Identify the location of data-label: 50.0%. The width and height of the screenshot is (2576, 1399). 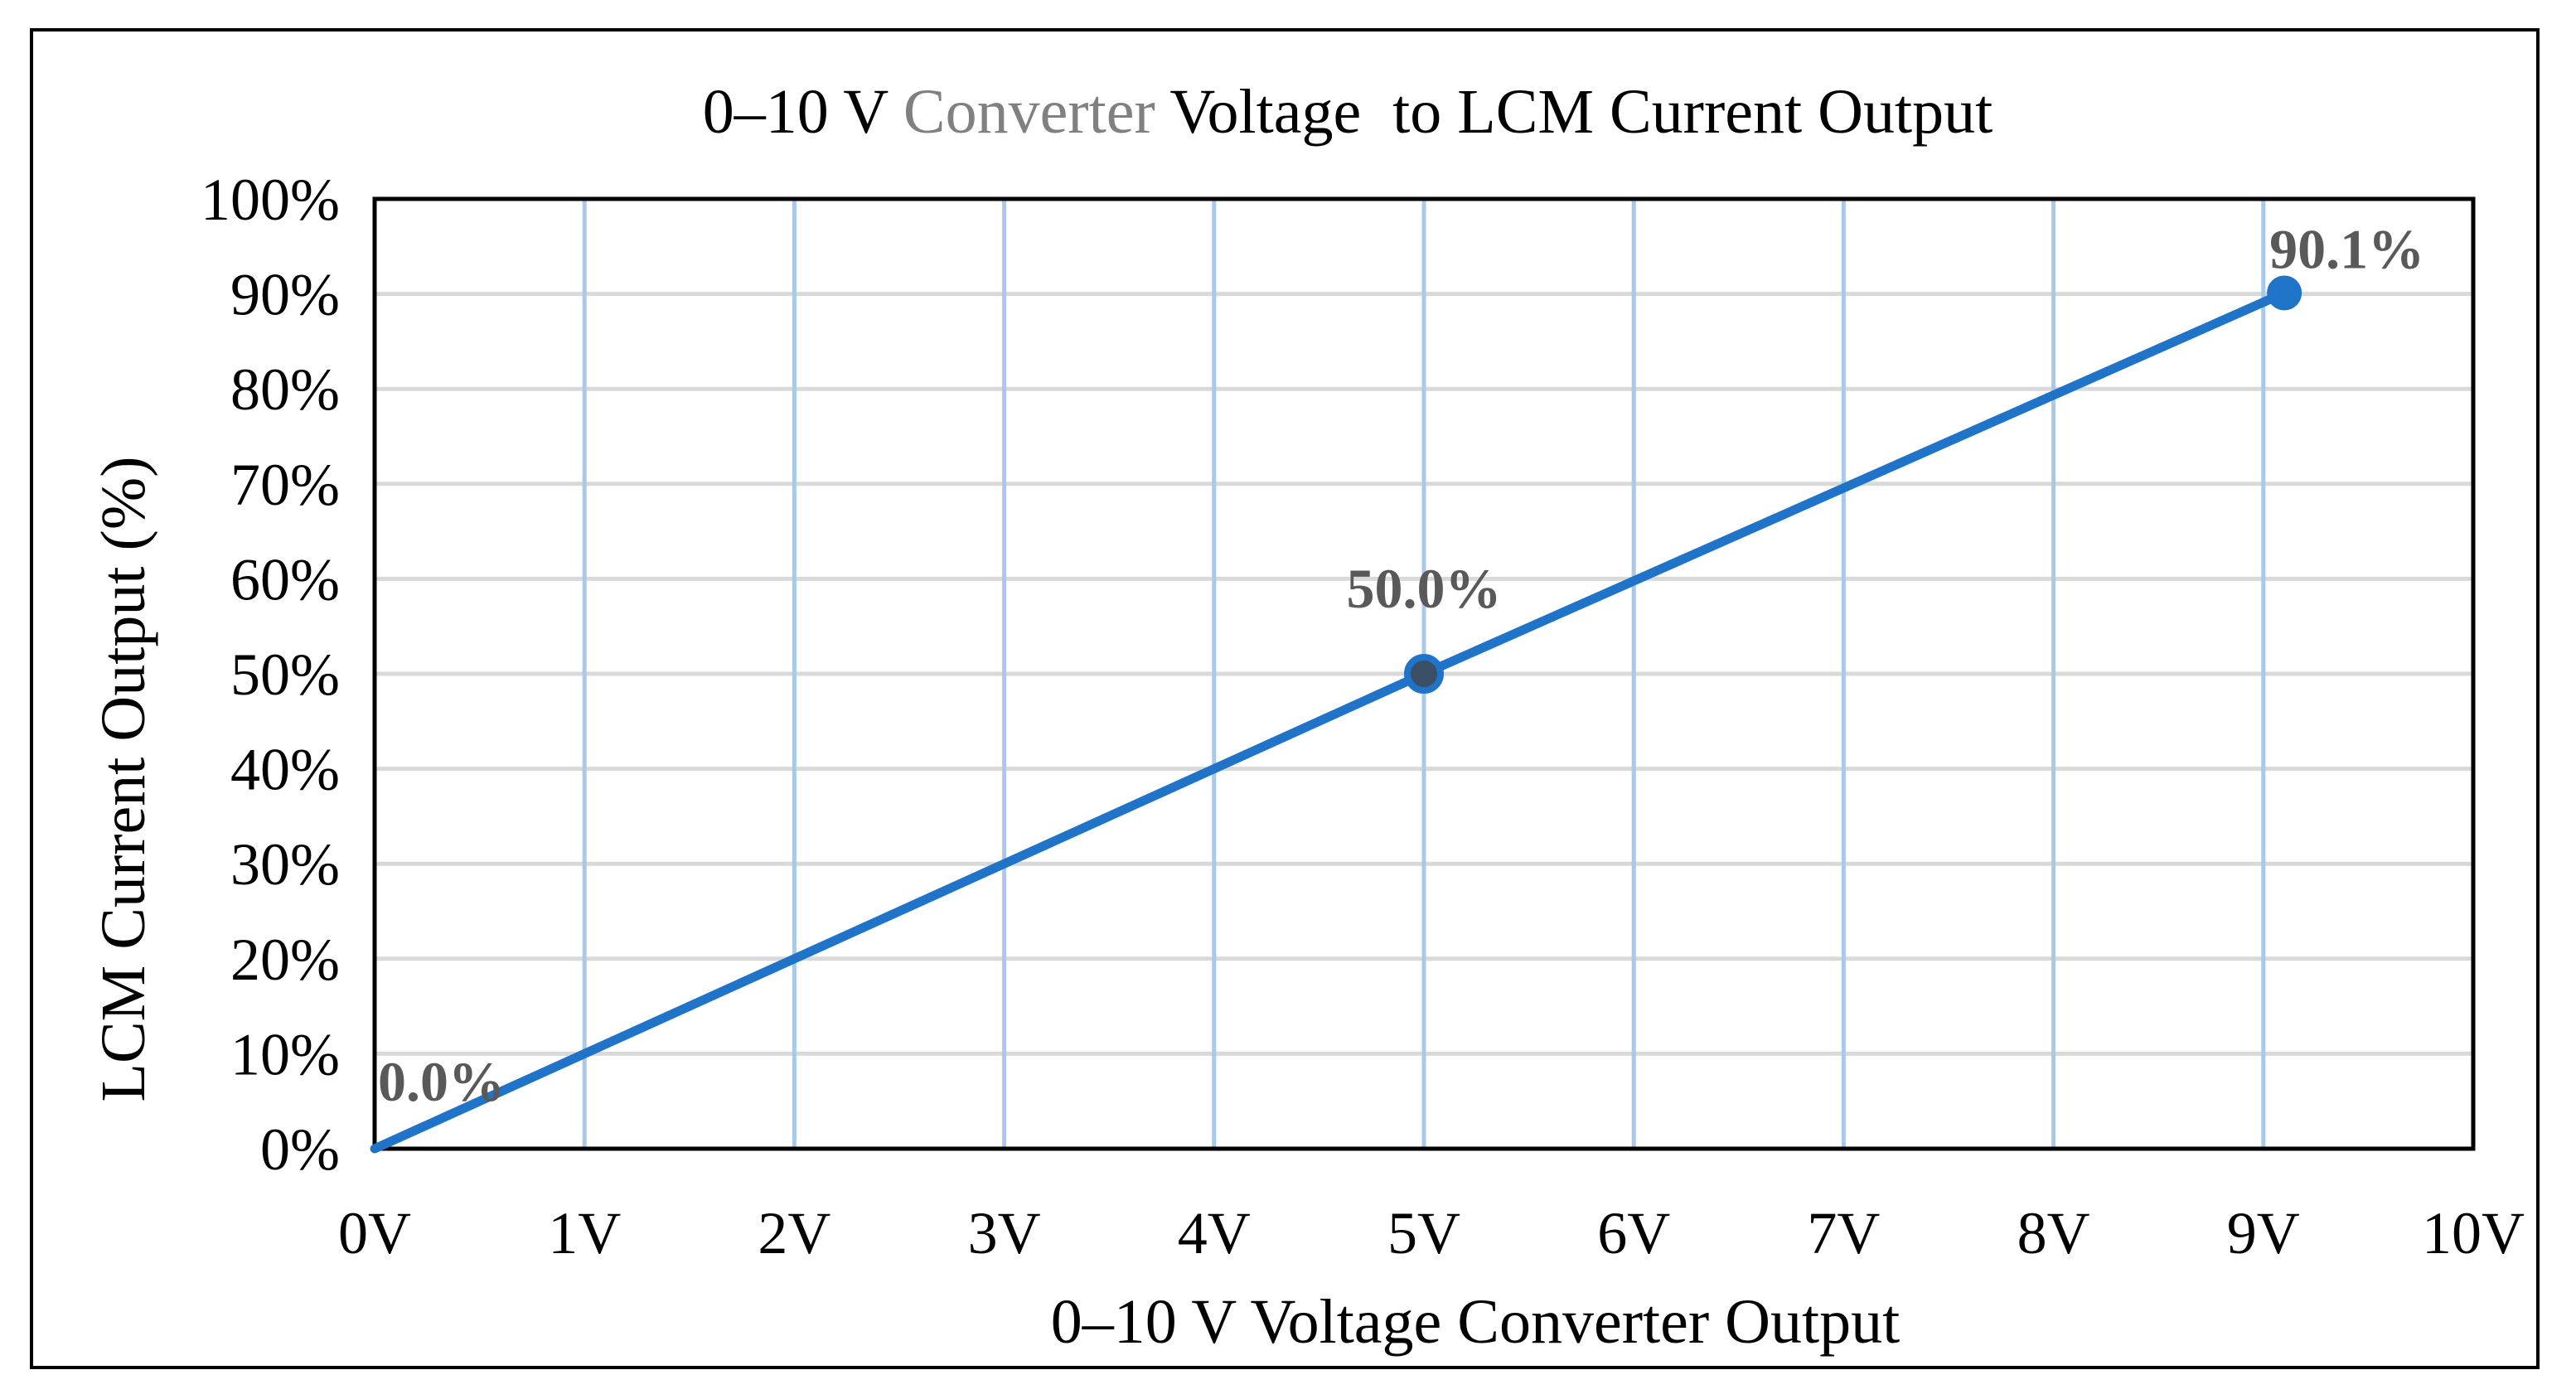
(1424, 588).